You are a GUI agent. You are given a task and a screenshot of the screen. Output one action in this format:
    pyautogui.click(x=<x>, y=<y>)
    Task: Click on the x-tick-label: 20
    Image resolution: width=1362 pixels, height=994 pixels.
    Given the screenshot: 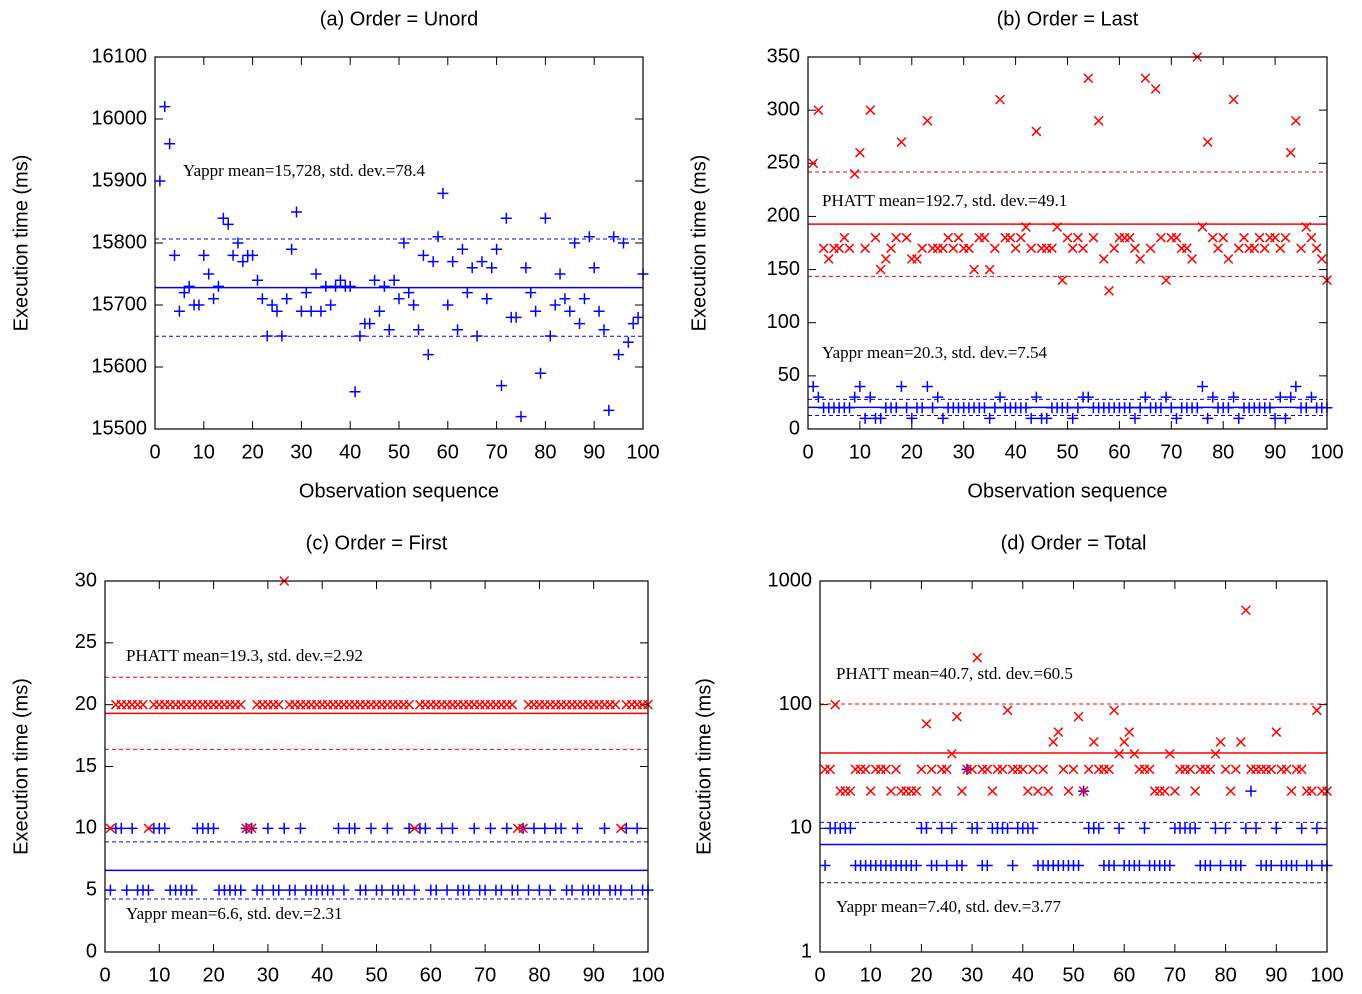 What is the action you would take?
    pyautogui.click(x=921, y=975)
    